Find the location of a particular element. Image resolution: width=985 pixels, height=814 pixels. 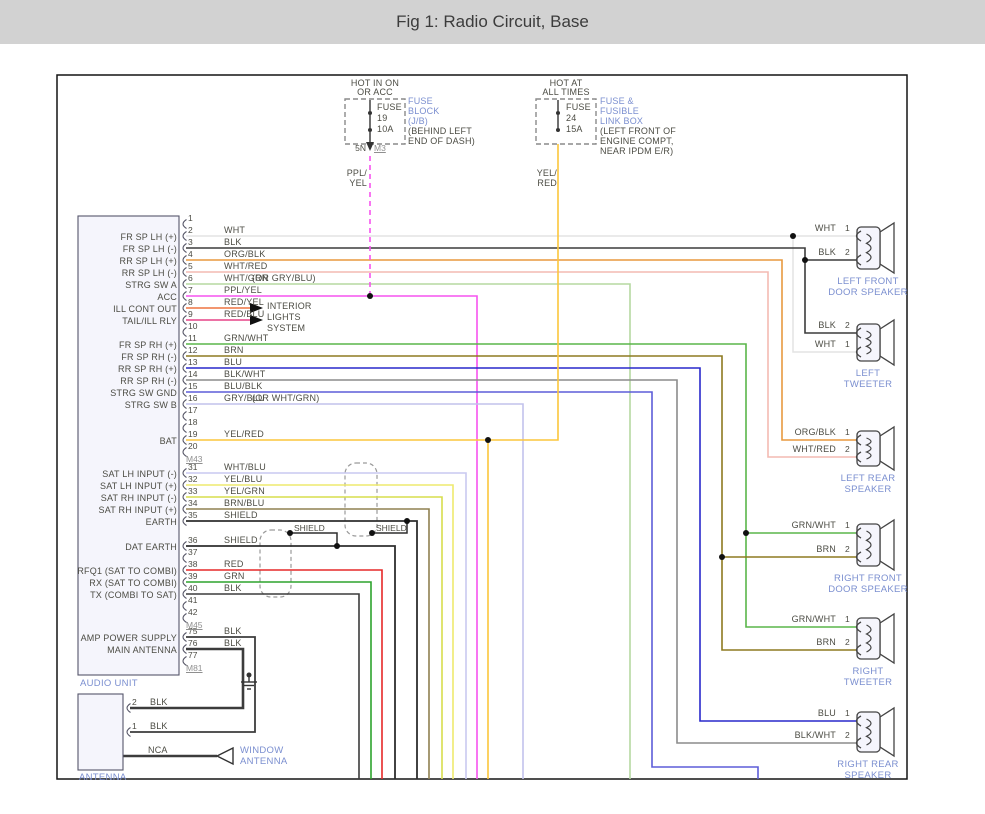

wire-blk is located at coordinates (187, 678).